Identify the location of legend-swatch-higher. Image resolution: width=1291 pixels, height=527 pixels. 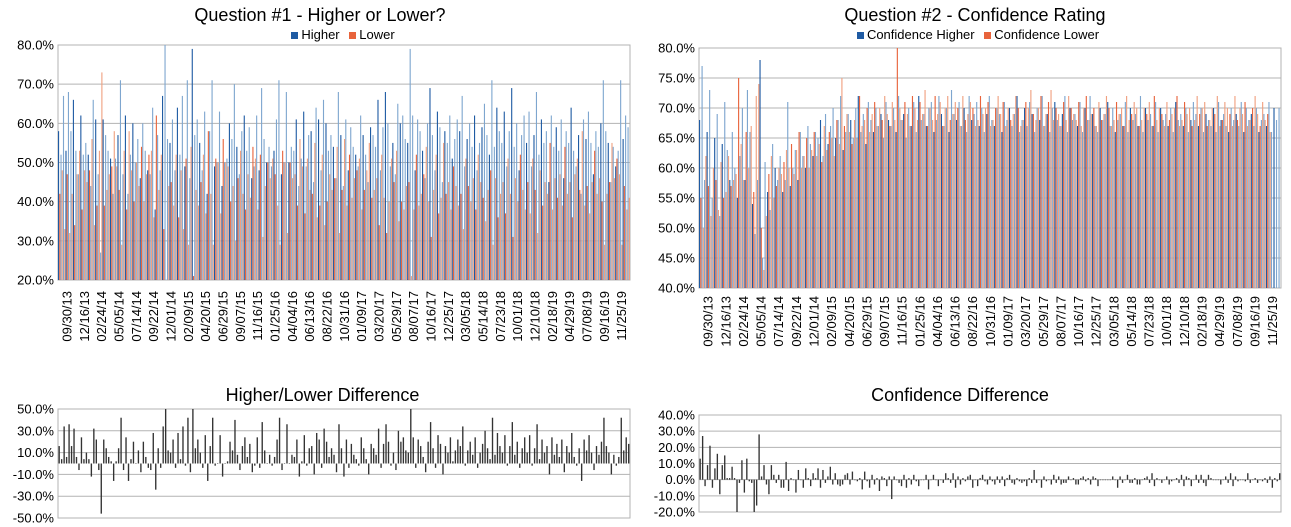
(295, 35).